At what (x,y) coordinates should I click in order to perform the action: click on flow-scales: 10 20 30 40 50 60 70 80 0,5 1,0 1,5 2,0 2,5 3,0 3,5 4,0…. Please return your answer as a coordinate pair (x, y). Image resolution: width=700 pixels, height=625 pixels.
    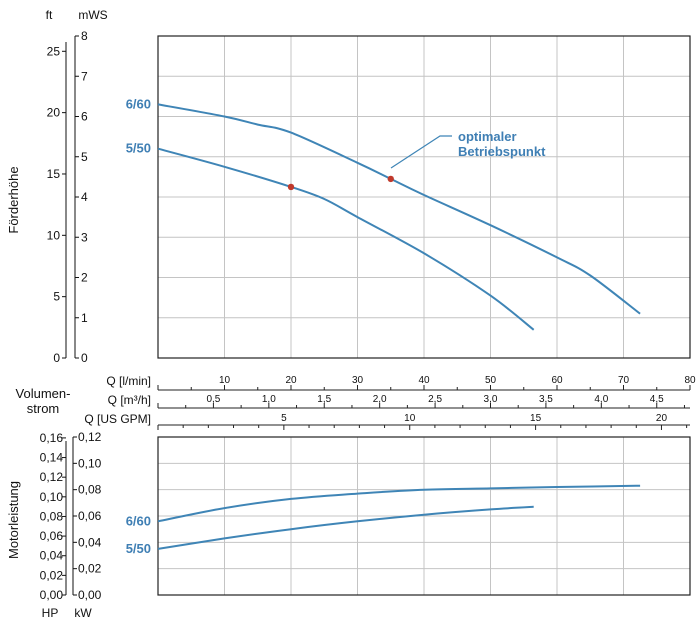
    Looking at the image, I should click on (426, 402).